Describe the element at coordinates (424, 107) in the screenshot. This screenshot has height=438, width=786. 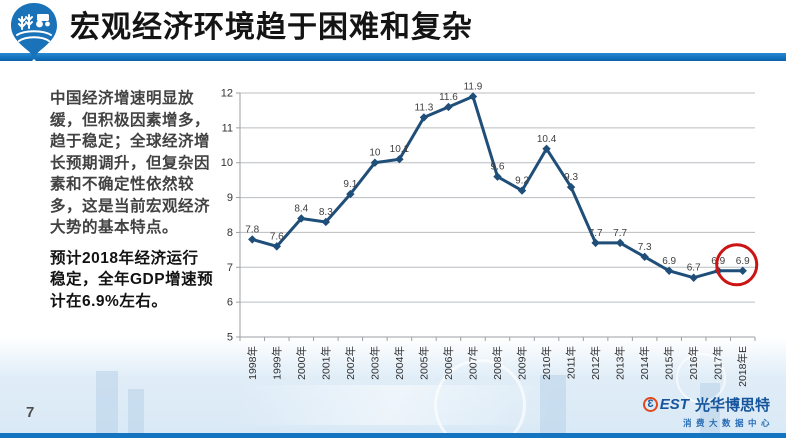
I see `data-point-label: 11.3` at that location.